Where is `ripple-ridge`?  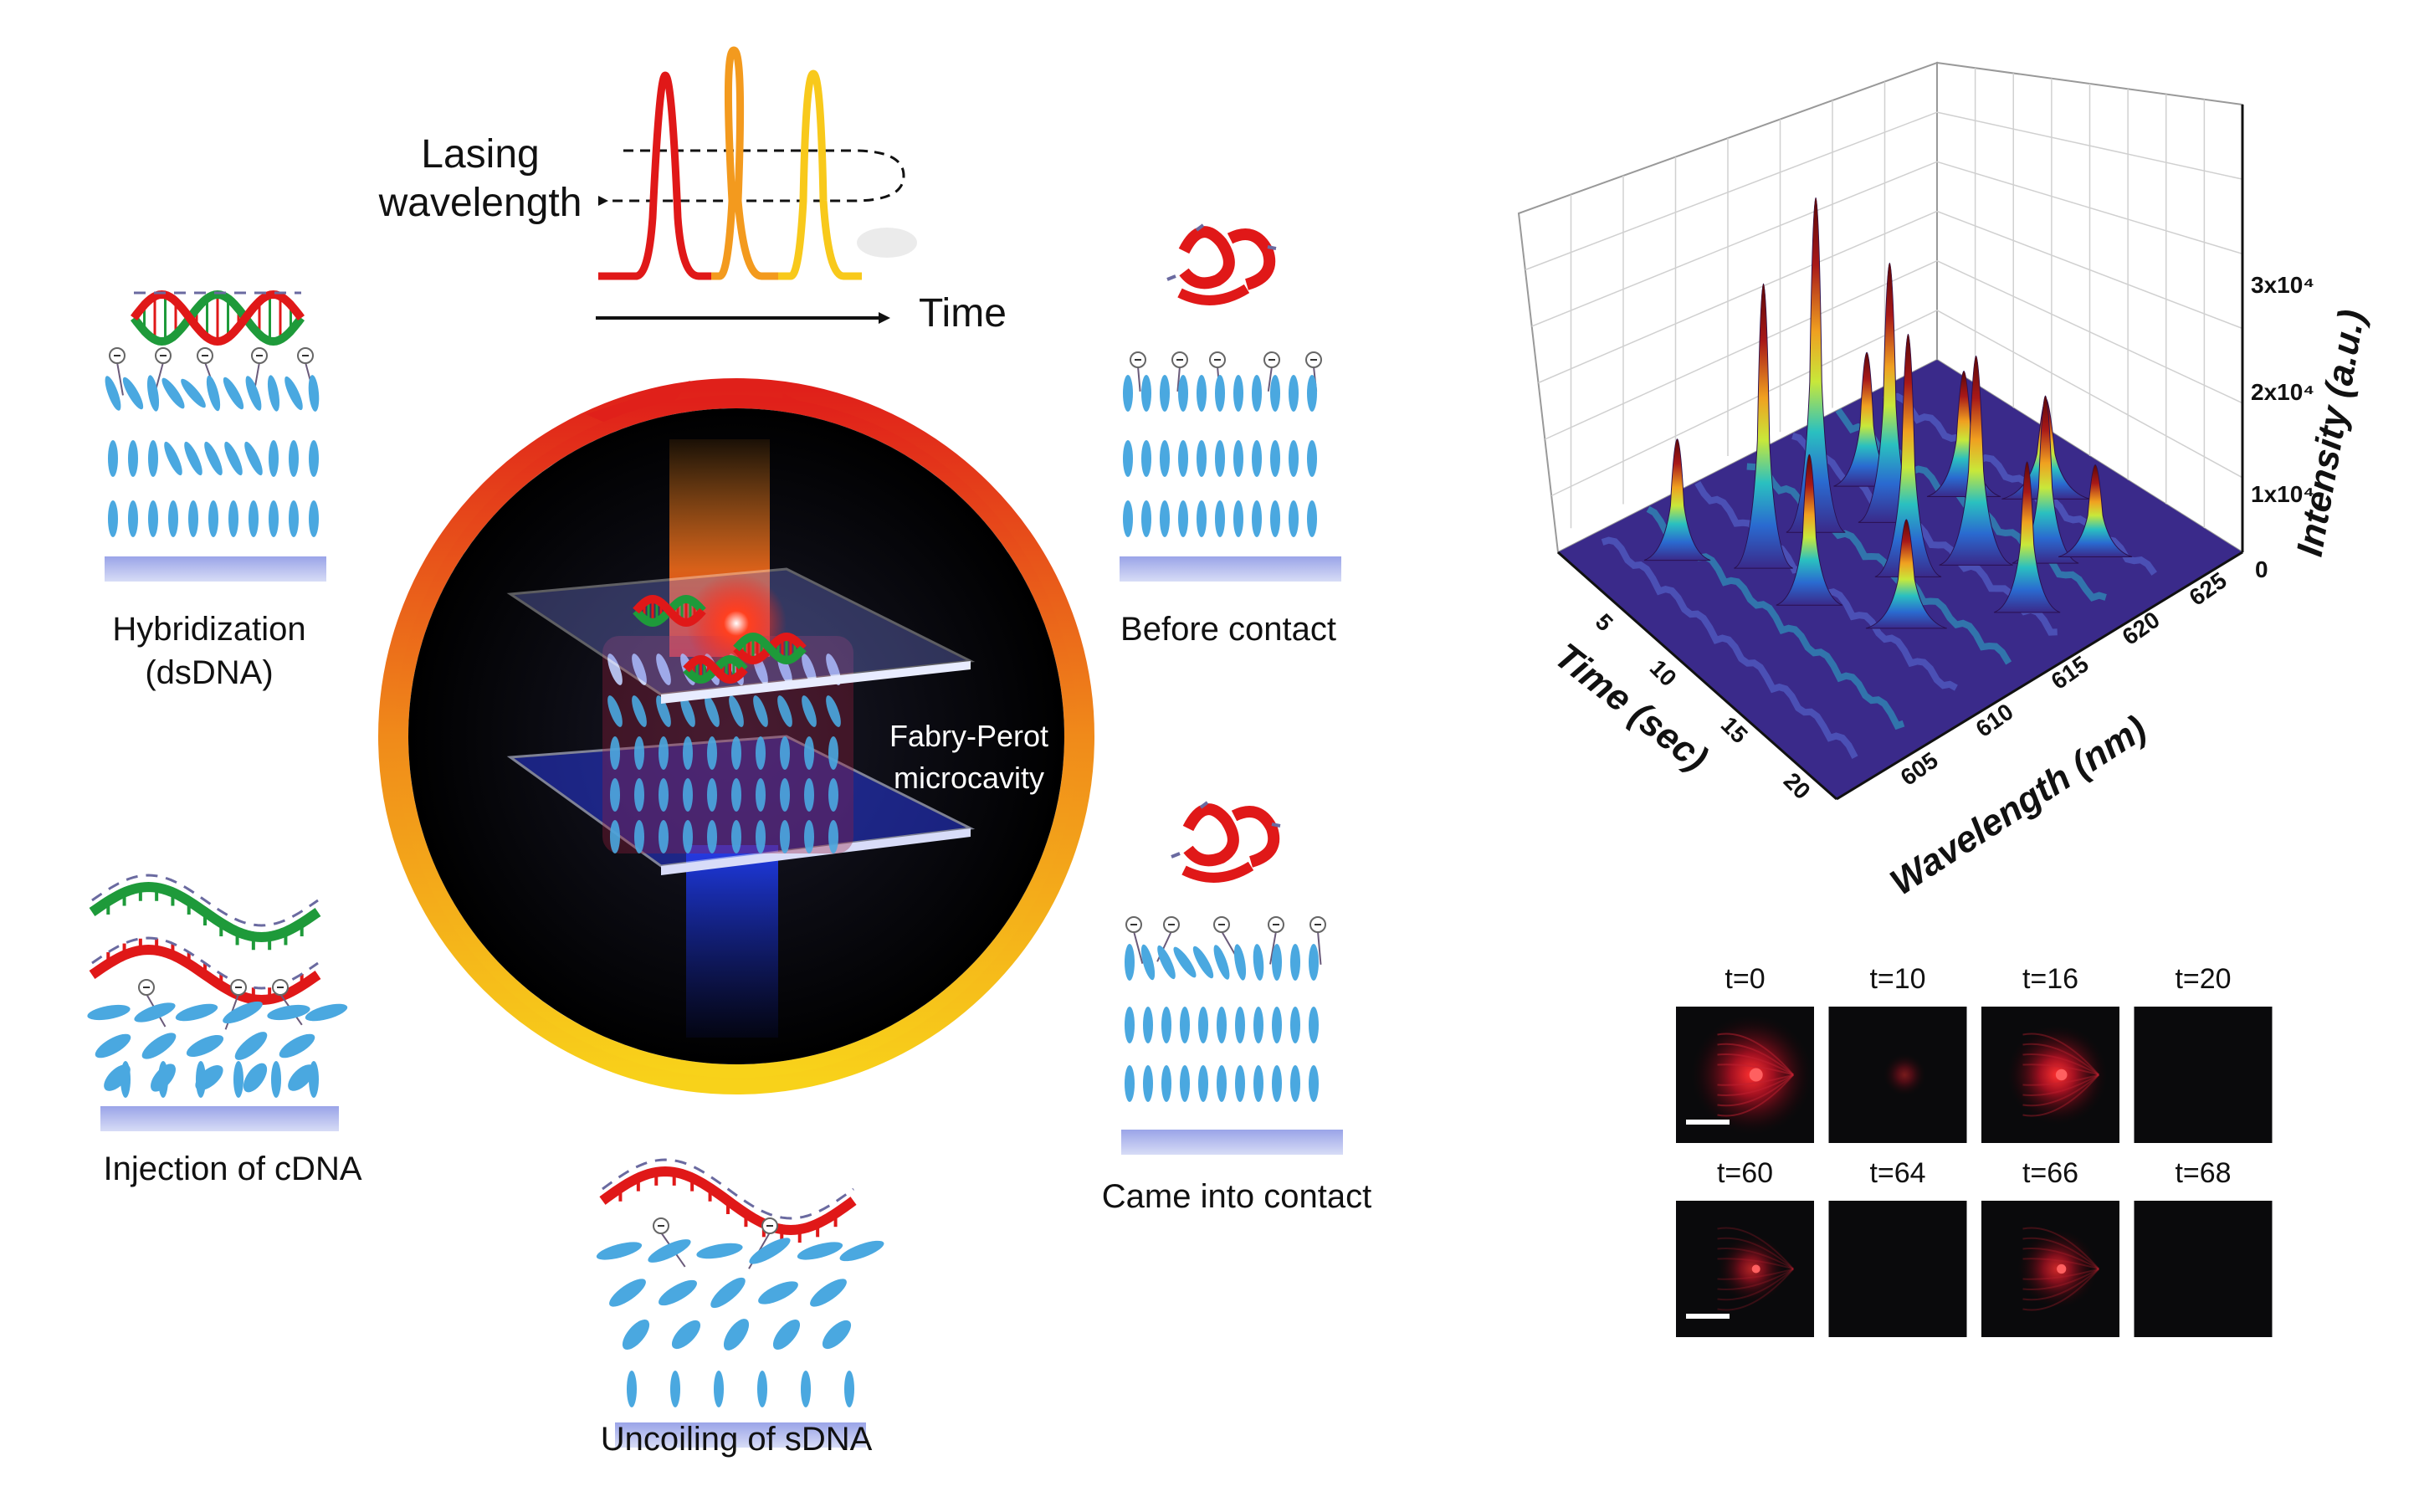 ripple-ridge is located at coordinates (1879, 564).